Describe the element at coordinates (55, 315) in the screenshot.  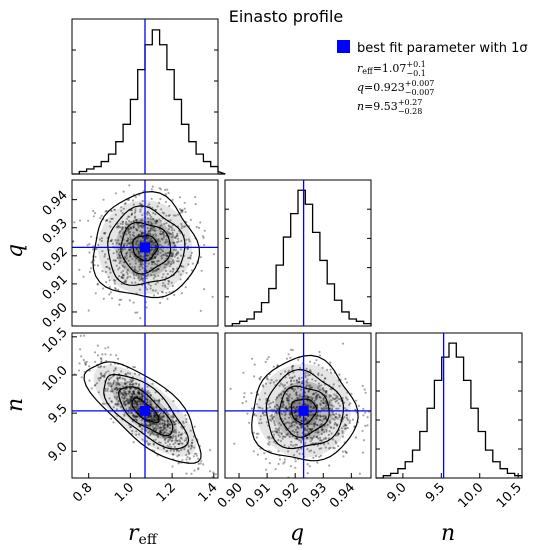
I see `y-tick-label-q: 0.90` at that location.